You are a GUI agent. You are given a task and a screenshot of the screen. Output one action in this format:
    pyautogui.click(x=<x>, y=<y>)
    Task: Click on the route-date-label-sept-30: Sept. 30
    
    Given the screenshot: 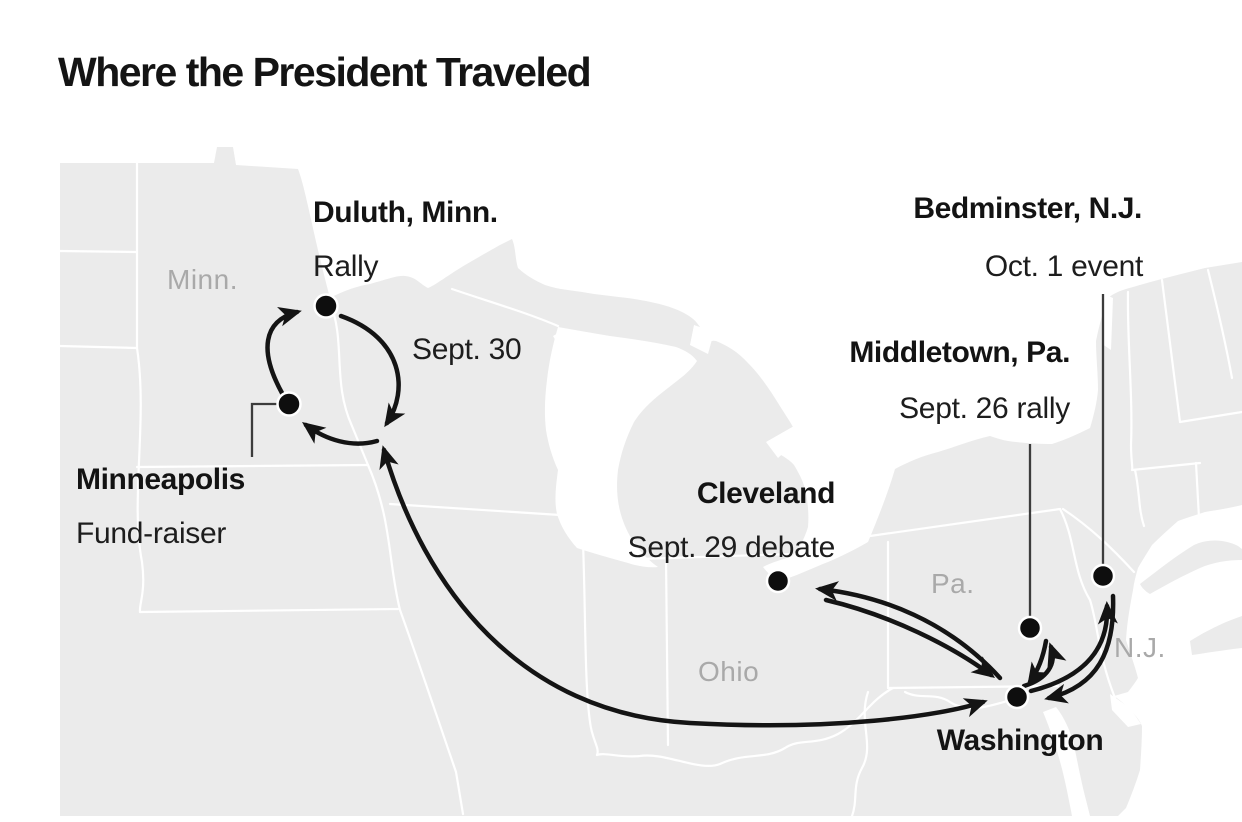 What is the action you would take?
    pyautogui.click(x=467, y=349)
    